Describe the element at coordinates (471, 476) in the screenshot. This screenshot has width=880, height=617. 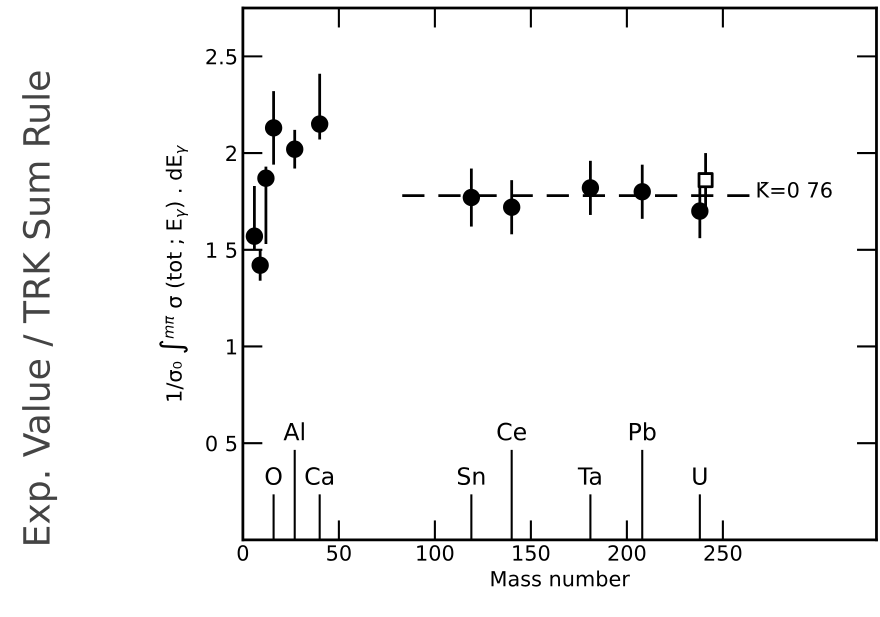
I see `ref-line-label: Sn` at that location.